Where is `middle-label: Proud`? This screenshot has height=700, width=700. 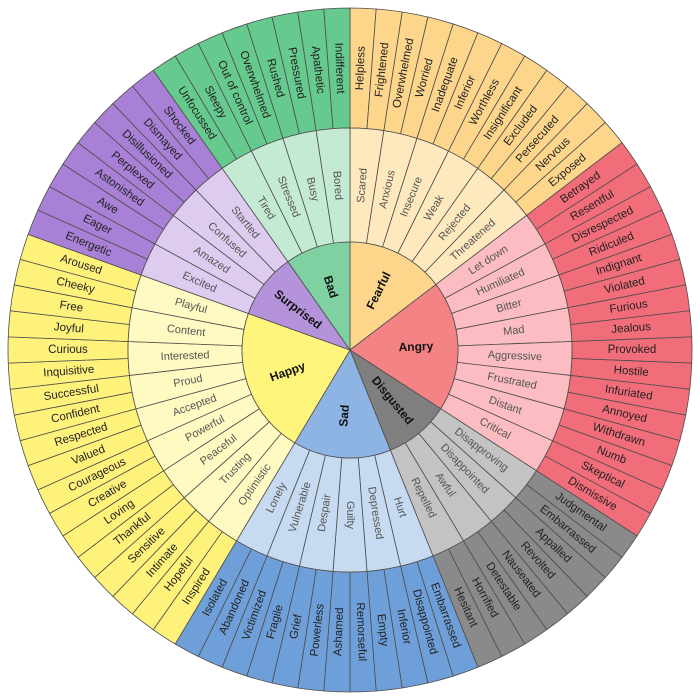
middle-label: Proud is located at coordinates (187, 381).